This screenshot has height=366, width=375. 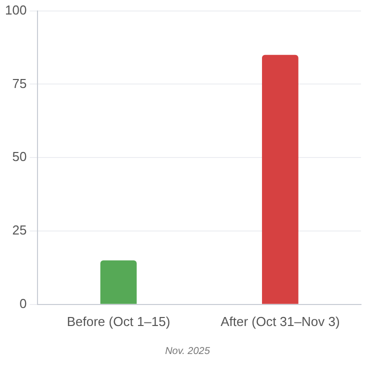 I want to click on y-tick-label: 0, so click(x=23, y=303).